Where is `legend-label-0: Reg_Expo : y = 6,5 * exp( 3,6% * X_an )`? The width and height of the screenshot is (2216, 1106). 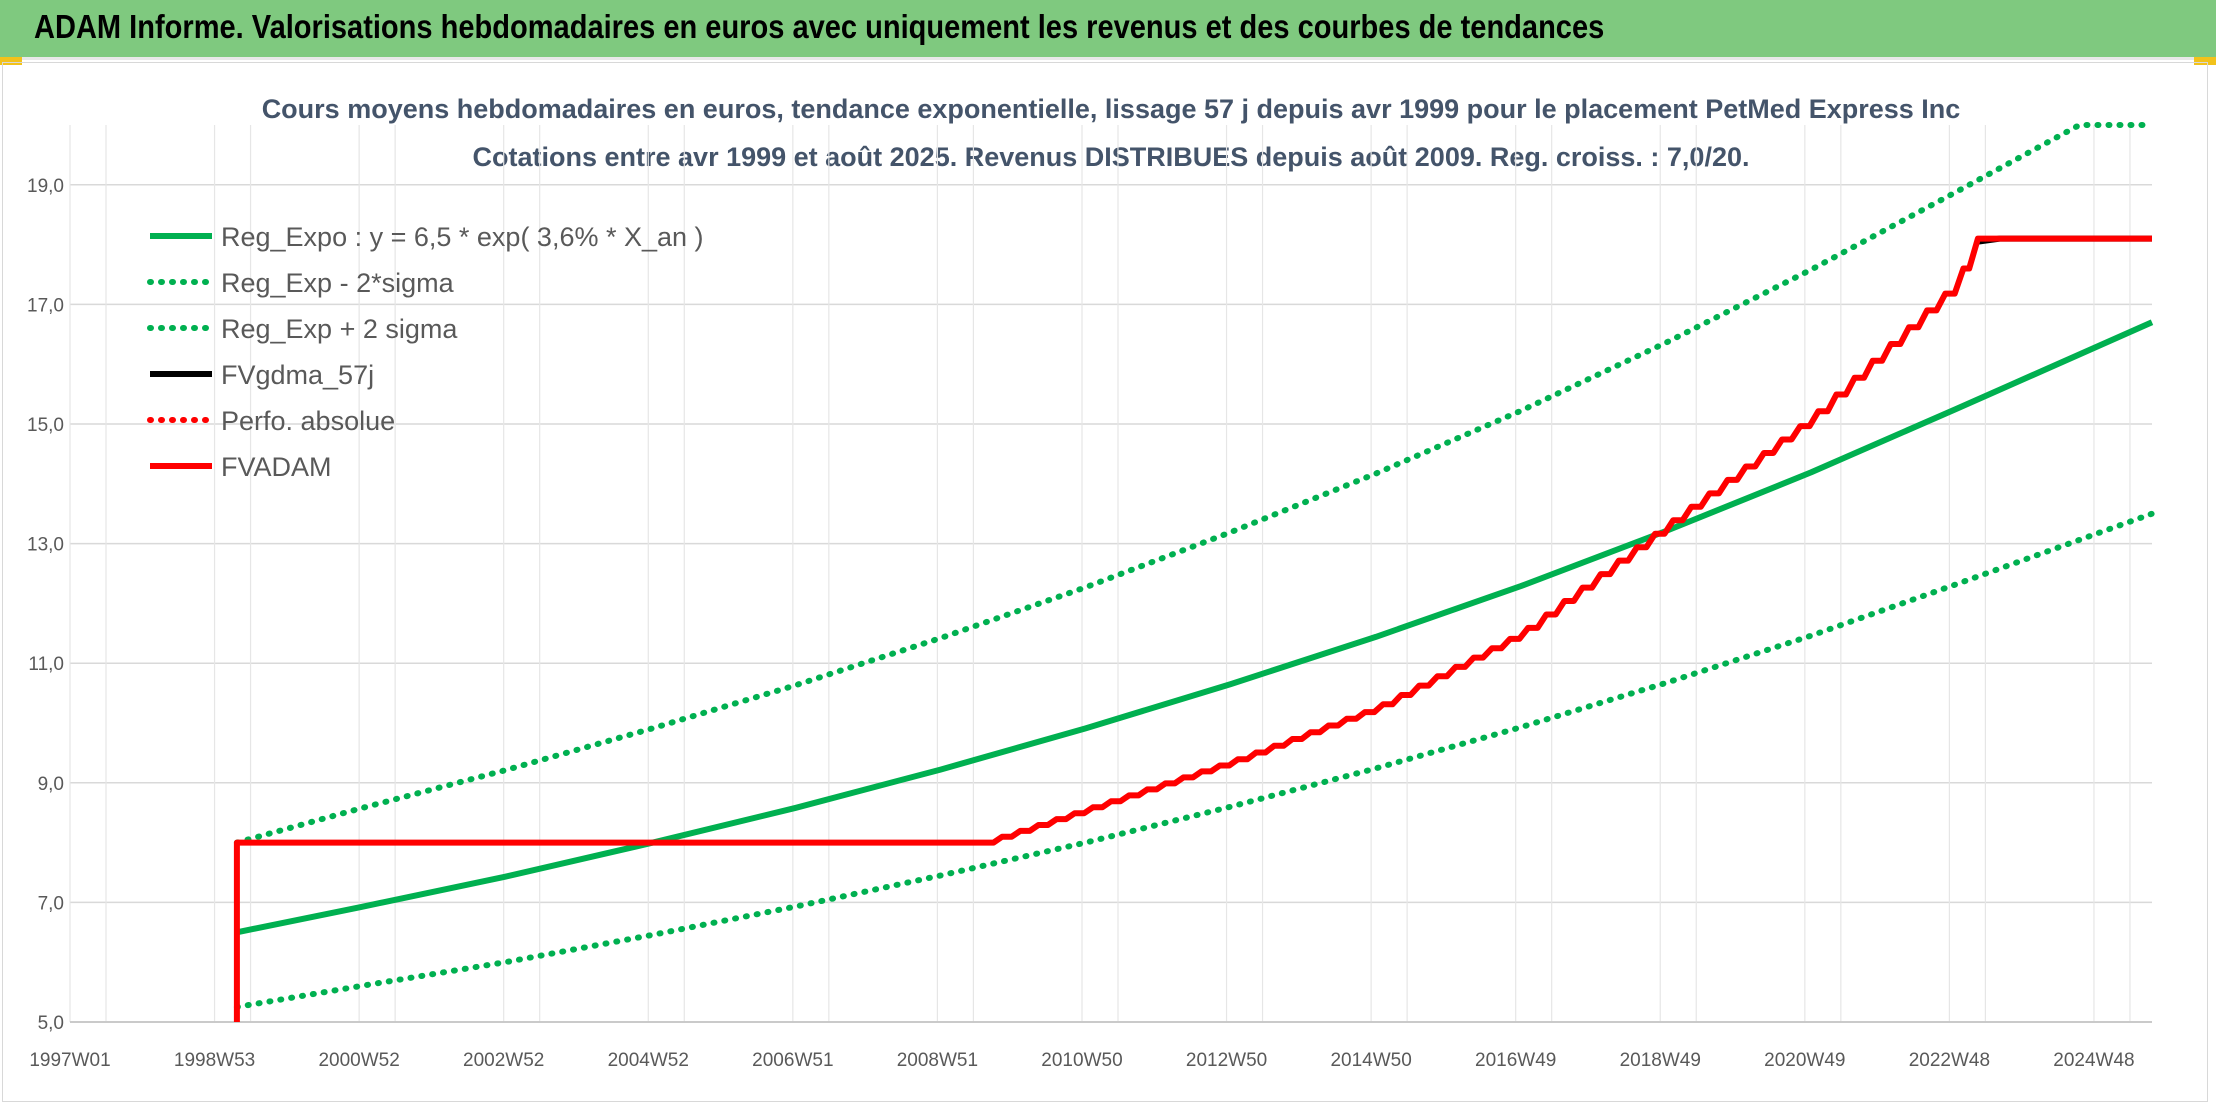
legend-label-0: Reg_Expo : y = 6,5 * exp( 3,6% * X_an ) is located at coordinates (462, 237).